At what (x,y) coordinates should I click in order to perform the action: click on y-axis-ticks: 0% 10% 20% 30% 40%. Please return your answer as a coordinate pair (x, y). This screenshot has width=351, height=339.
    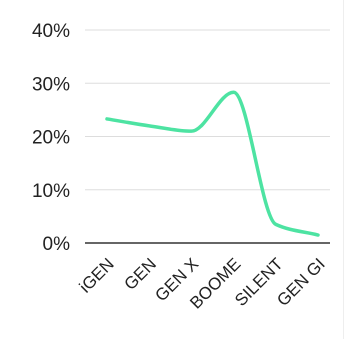
    Looking at the image, I should click on (51, 138).